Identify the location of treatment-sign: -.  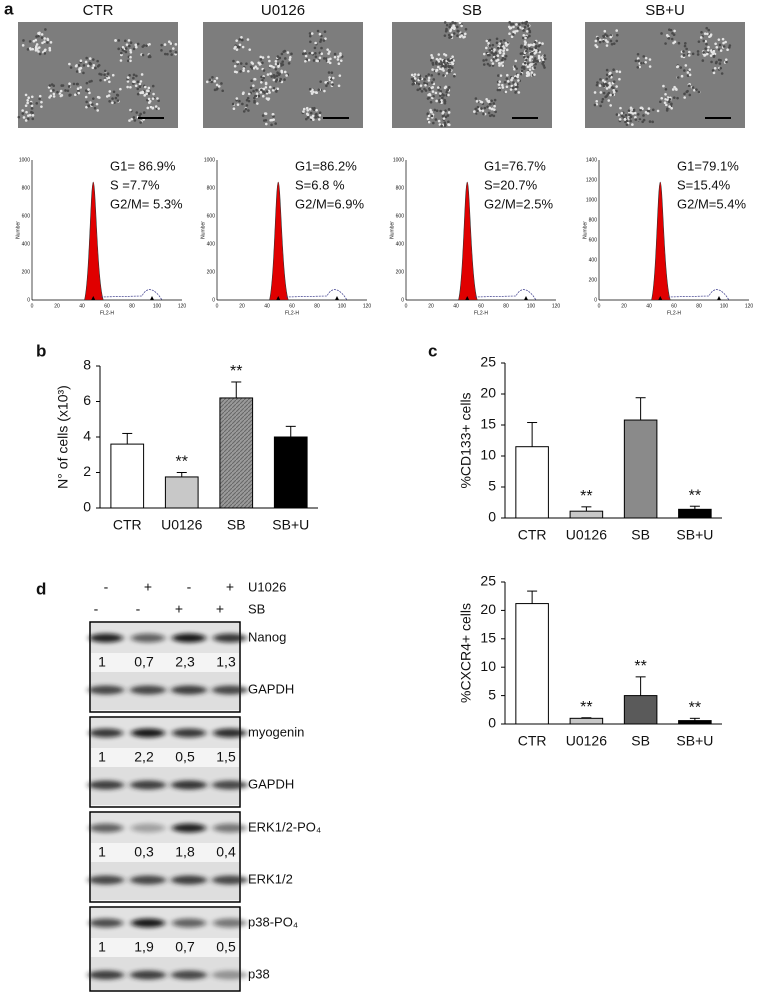
(96, 609).